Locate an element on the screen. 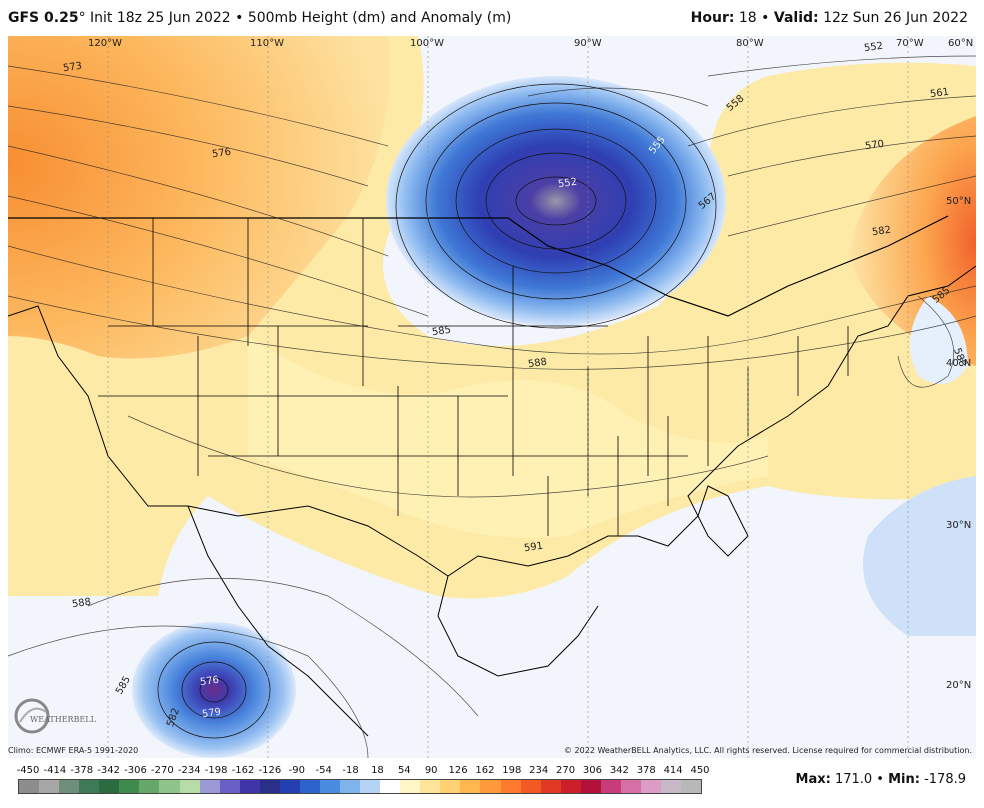 The height and width of the screenshot is (808, 984). colorbar-tick-label: -126 is located at coordinates (270, 770).